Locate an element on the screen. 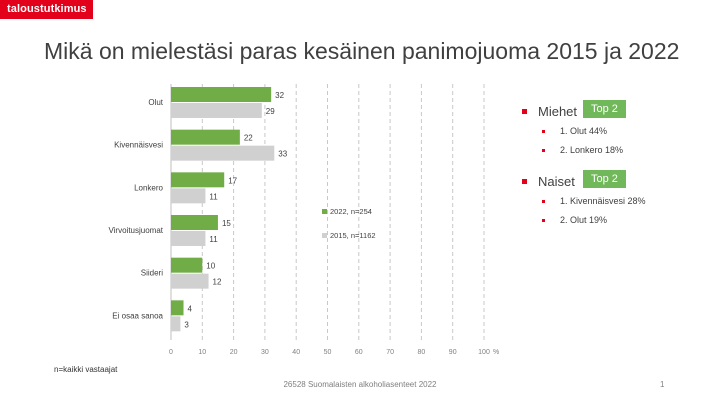  list-item-text: 1. Olut 44% is located at coordinates (584, 131).